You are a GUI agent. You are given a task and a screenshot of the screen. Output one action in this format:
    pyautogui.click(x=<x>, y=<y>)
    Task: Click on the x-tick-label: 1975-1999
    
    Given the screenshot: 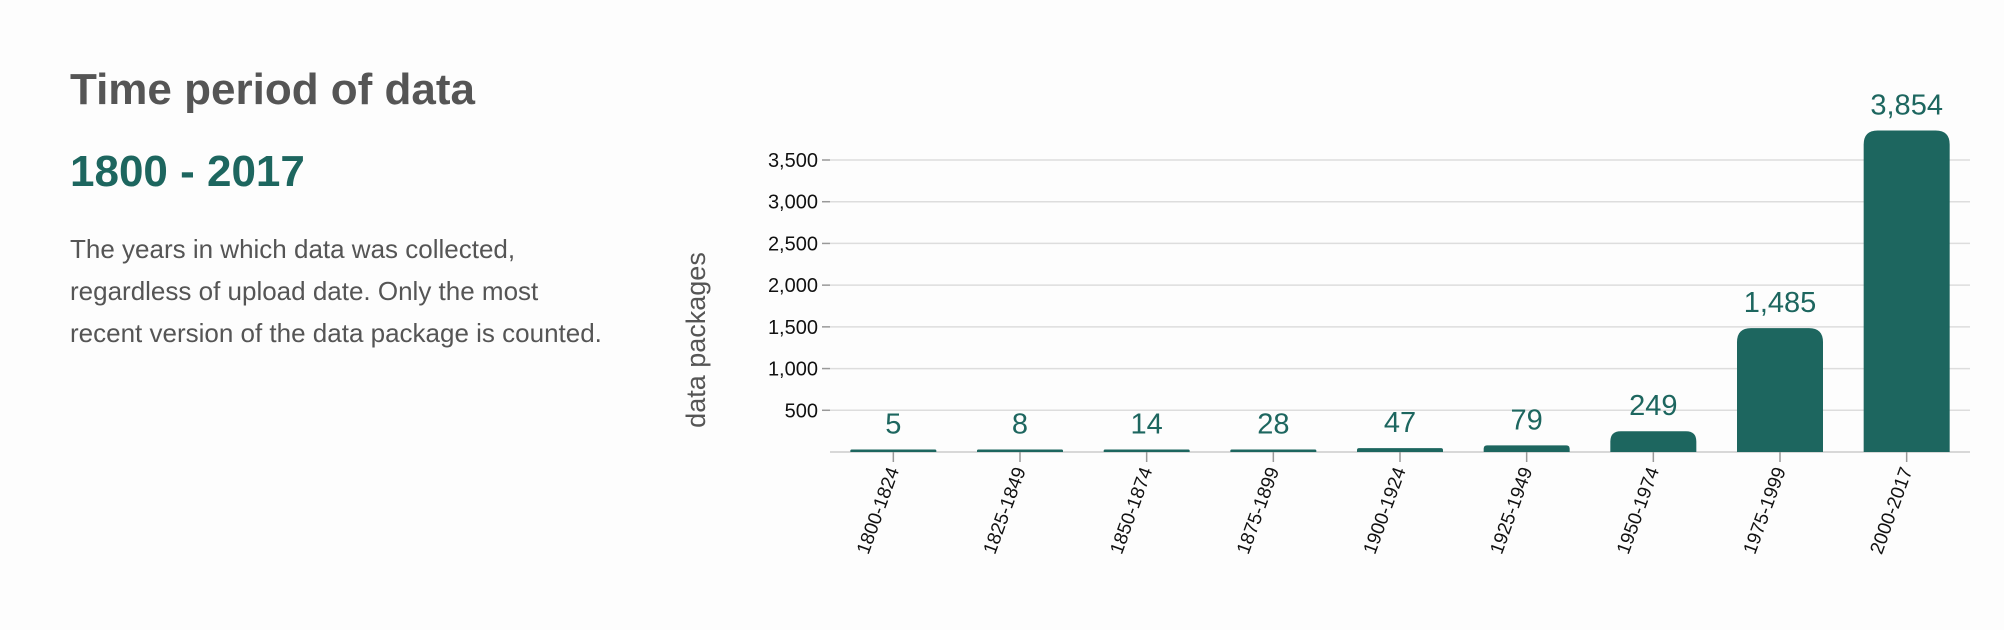 What is the action you would take?
    pyautogui.click(x=1765, y=511)
    